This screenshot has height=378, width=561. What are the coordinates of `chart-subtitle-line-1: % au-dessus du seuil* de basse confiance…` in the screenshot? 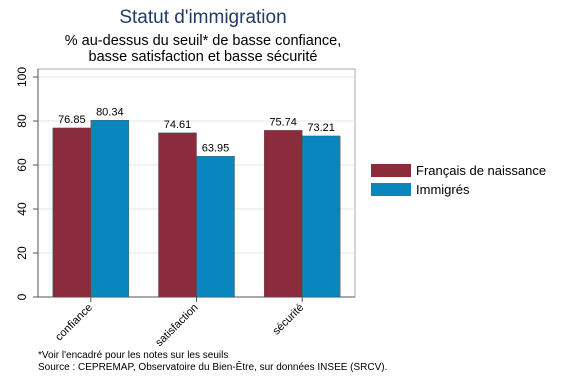 It's located at (203, 41).